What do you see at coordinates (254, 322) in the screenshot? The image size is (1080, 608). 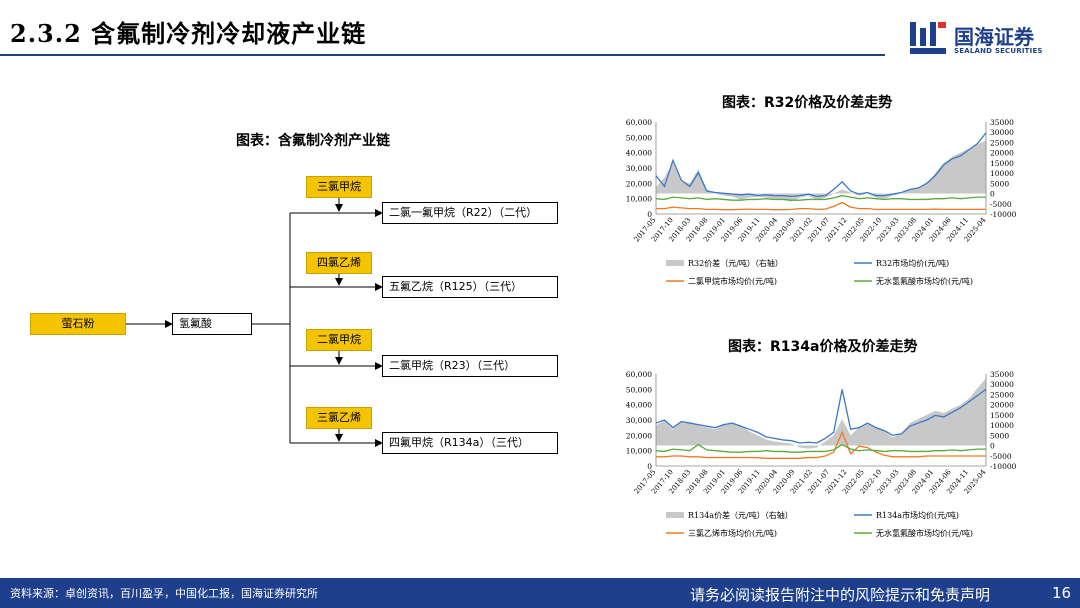 I see `flow-connectors` at bounding box center [254, 322].